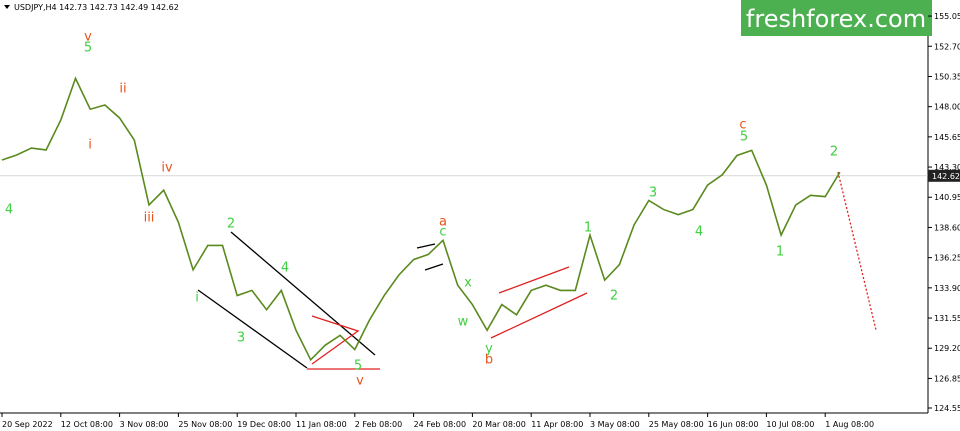  What do you see at coordinates (144, 424) in the screenshot?
I see `x-tick-label: 3 Nov 08:00` at bounding box center [144, 424].